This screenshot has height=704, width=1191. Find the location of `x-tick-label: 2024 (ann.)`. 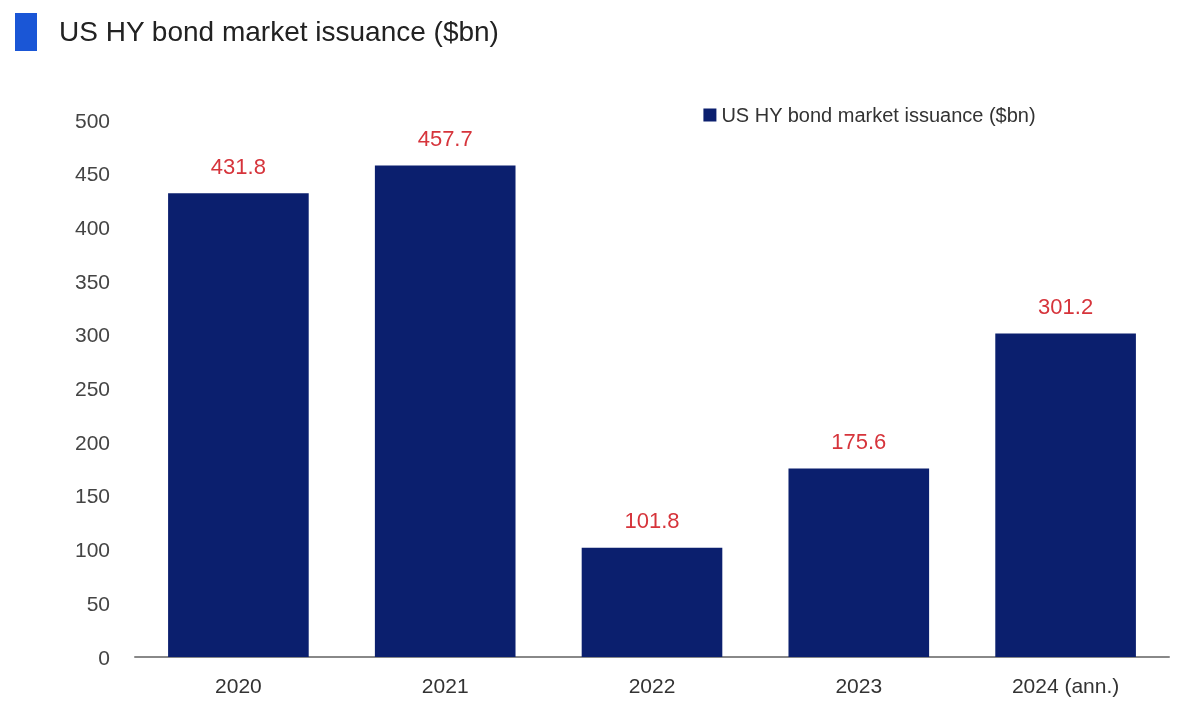

x-tick-label: 2024 (ann.) is located at coordinates (1065, 685).